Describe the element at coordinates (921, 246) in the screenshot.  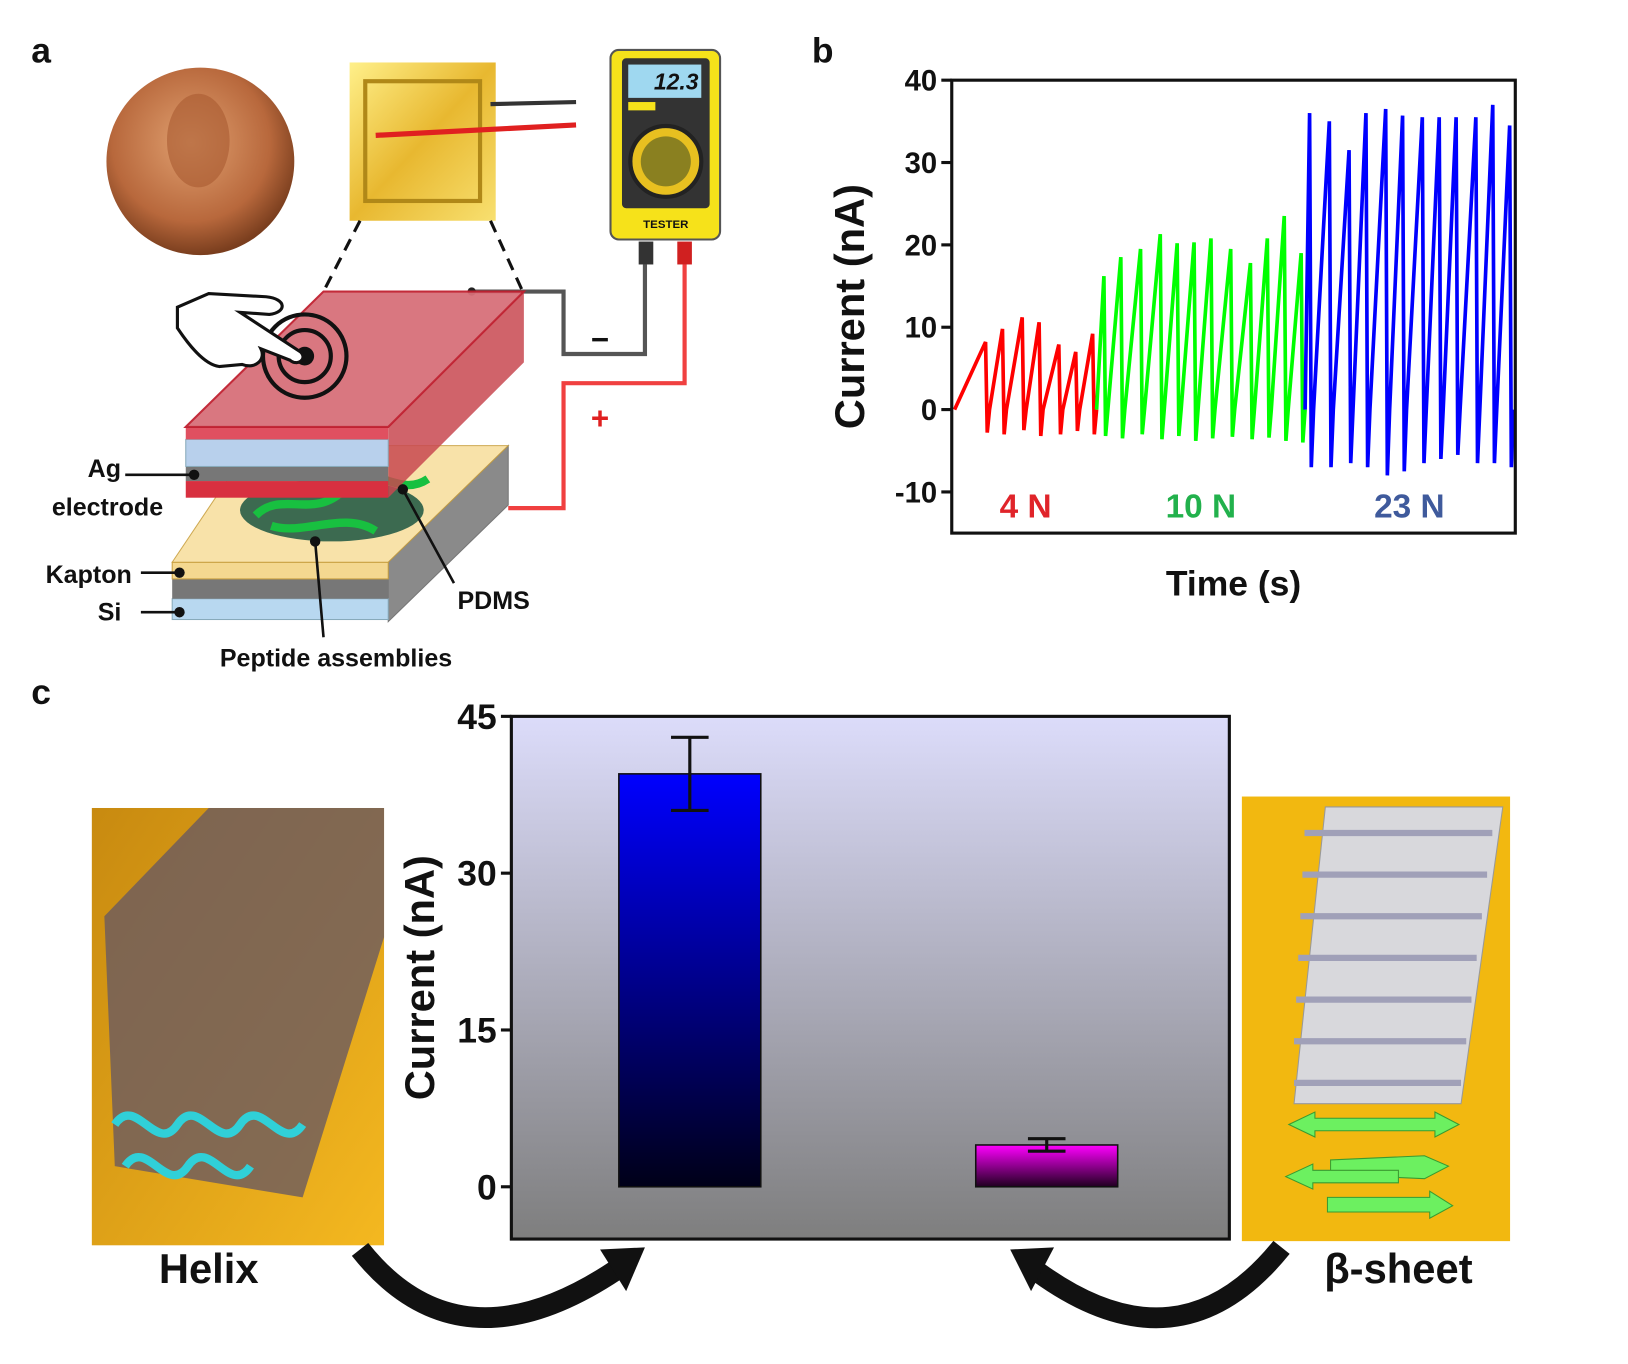
I see `y-tick-label: 20` at that location.